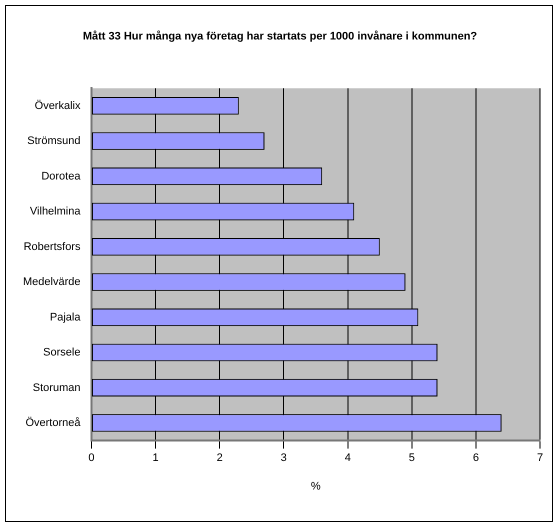 The image size is (558, 527). What do you see at coordinates (411, 458) in the screenshot?
I see `x-tick-label: 5` at bounding box center [411, 458].